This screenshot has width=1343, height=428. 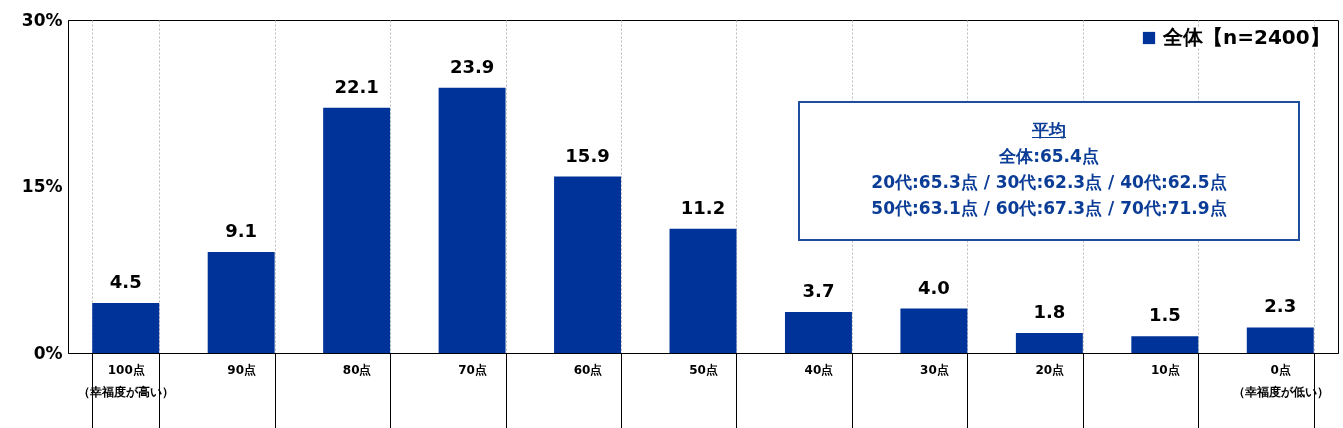 I want to click on annotation: 20代:65.3点 / 30代:62.3点 / 40代:62.5点, so click(x=1049, y=182).